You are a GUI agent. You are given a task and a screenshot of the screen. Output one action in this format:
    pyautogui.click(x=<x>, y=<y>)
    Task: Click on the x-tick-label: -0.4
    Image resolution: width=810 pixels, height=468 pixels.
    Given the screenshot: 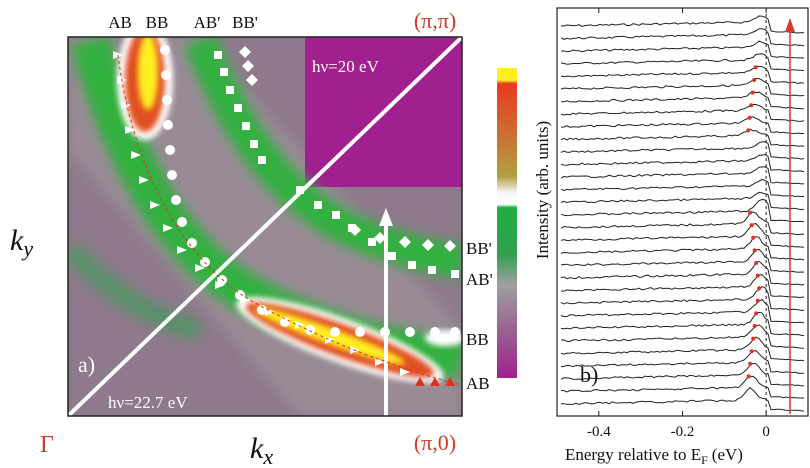 What is the action you would take?
    pyautogui.click(x=599, y=432)
    